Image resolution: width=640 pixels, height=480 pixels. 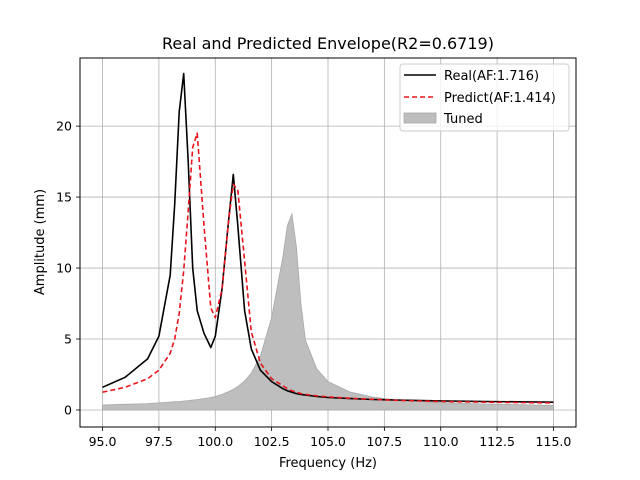 What do you see at coordinates (384, 441) in the screenshot?
I see `x-tick-label: 107.5` at bounding box center [384, 441].